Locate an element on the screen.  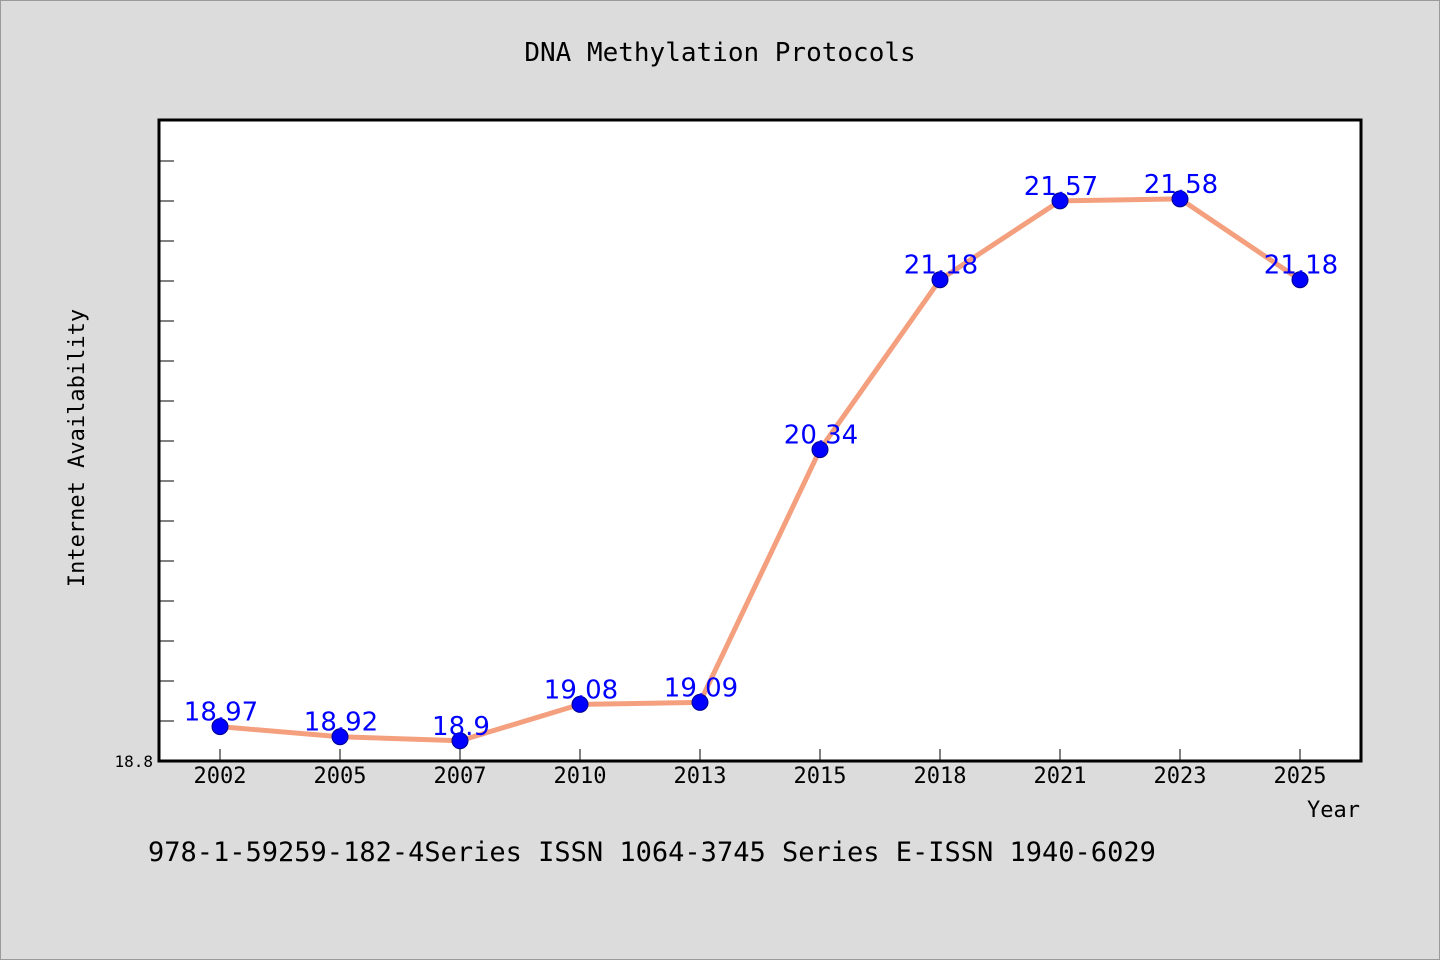
x-tick-label: 2005 is located at coordinates (340, 776).